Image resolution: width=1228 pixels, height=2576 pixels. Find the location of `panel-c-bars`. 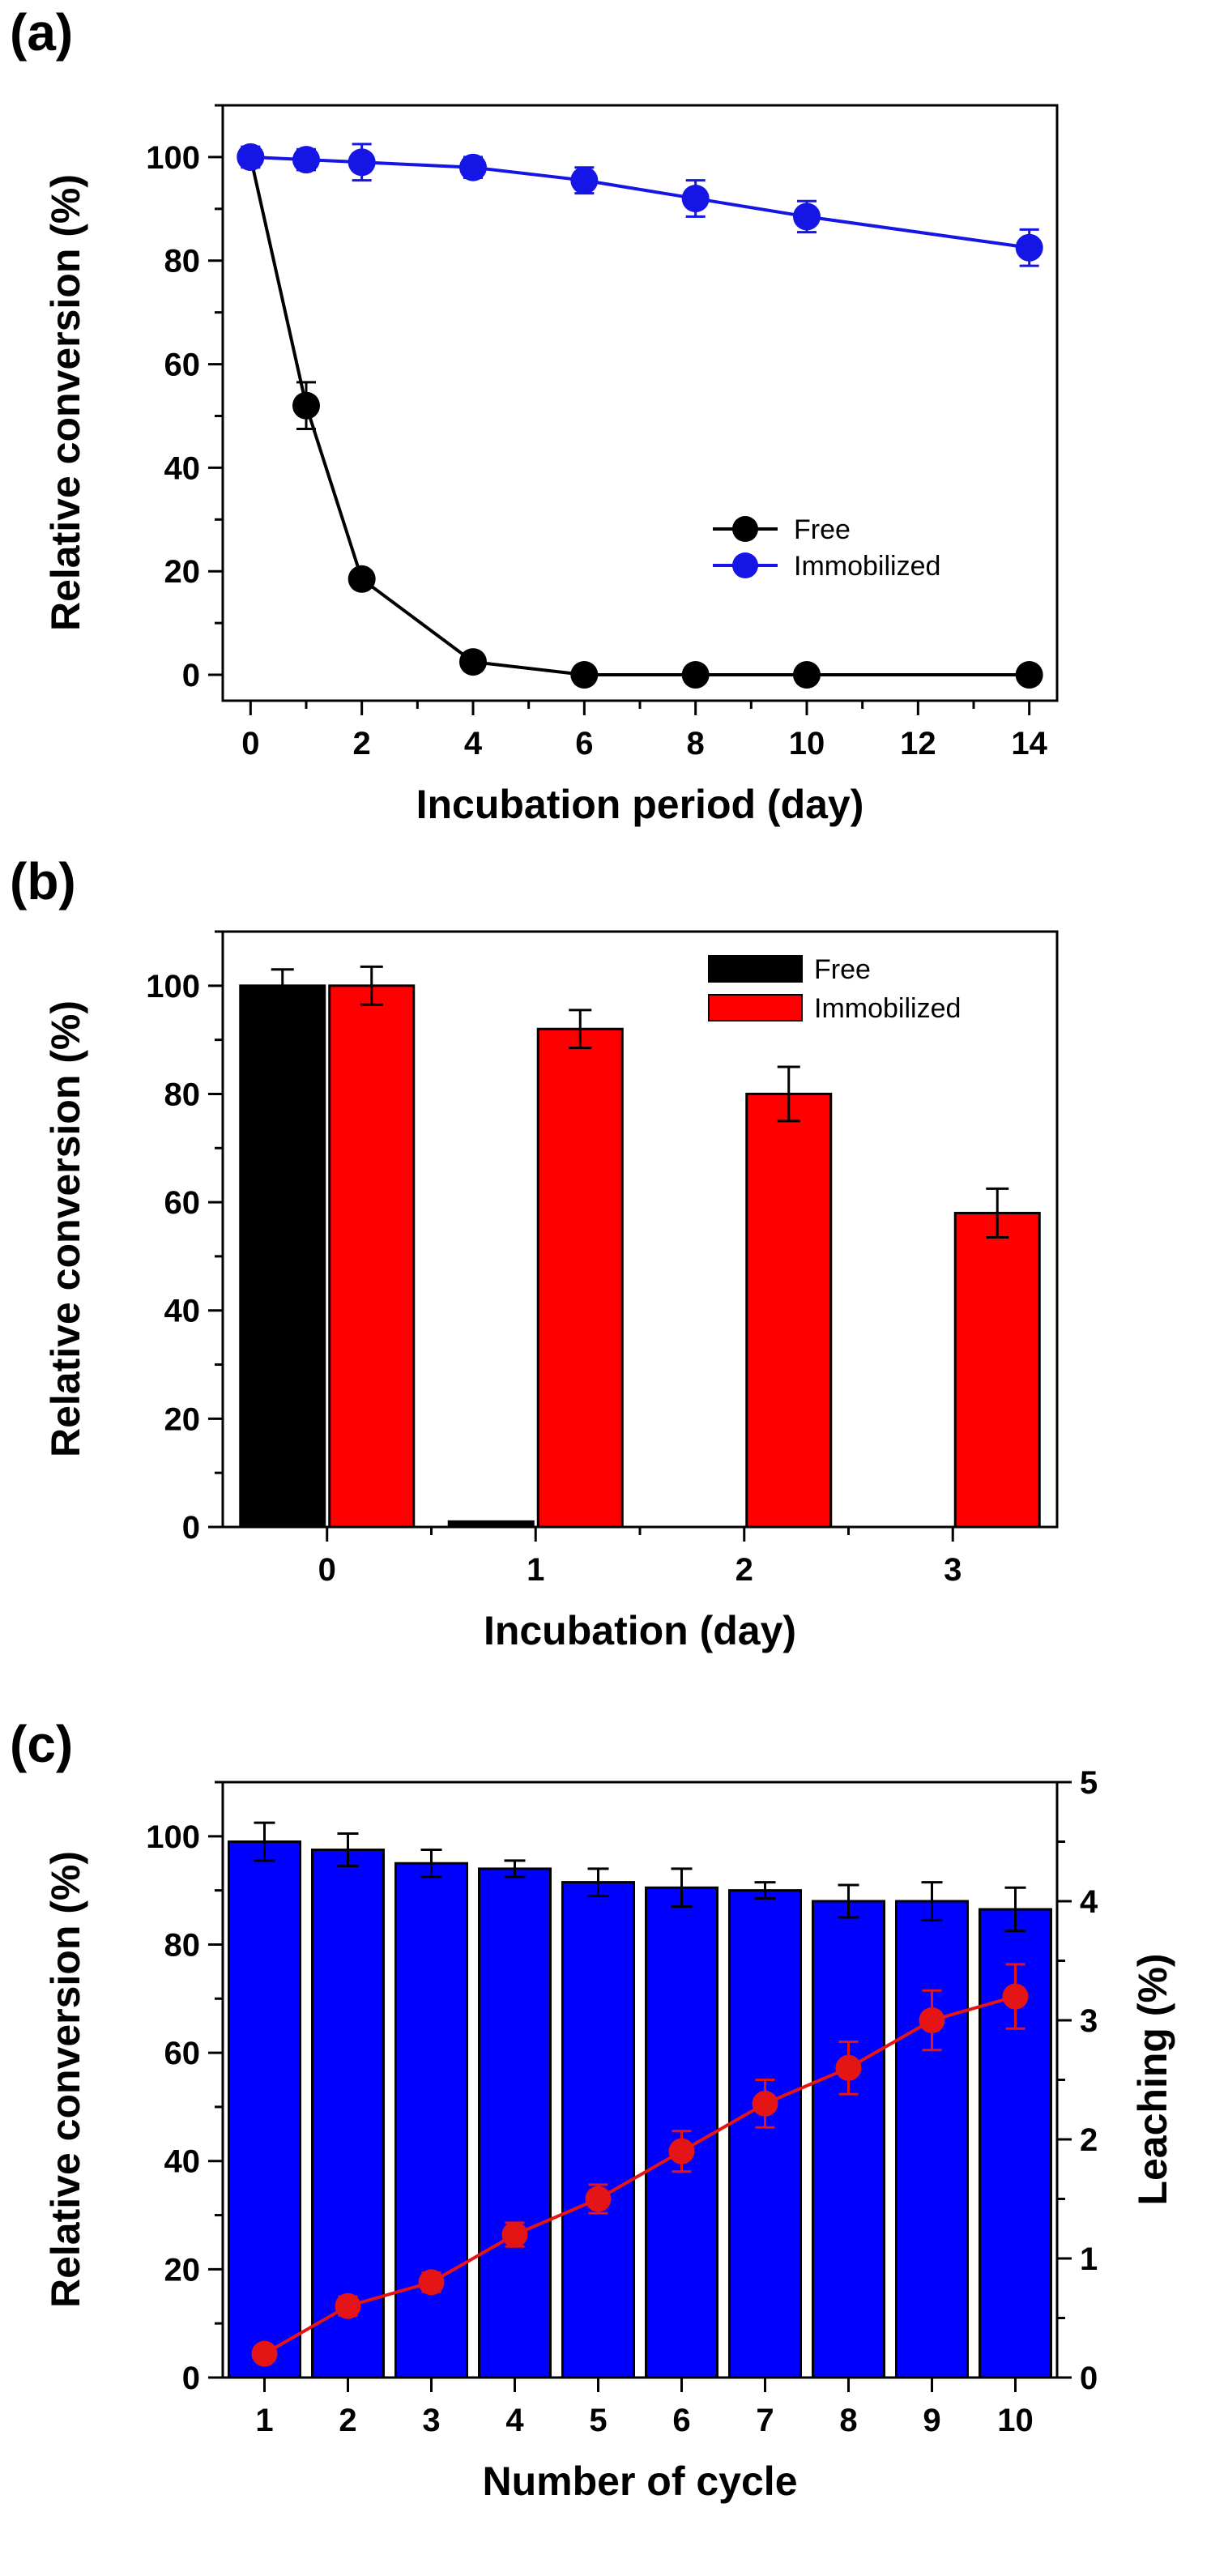

panel-c-bars is located at coordinates (640, 2100).